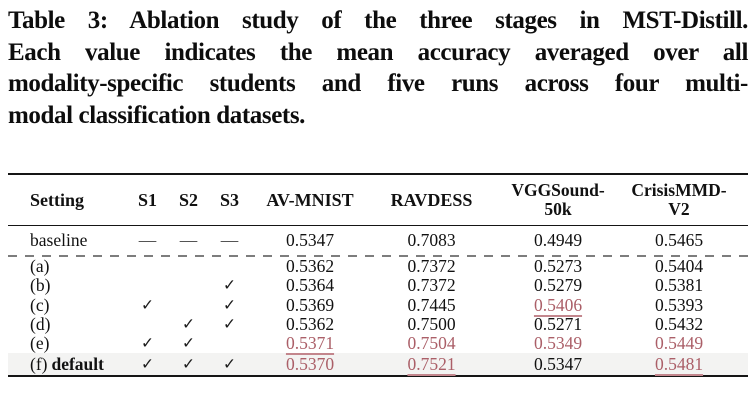  I want to click on table-row-c: (c) ✓ ✓ 0.5369 0.7445 0.5406 0.5393, so click(378, 304).